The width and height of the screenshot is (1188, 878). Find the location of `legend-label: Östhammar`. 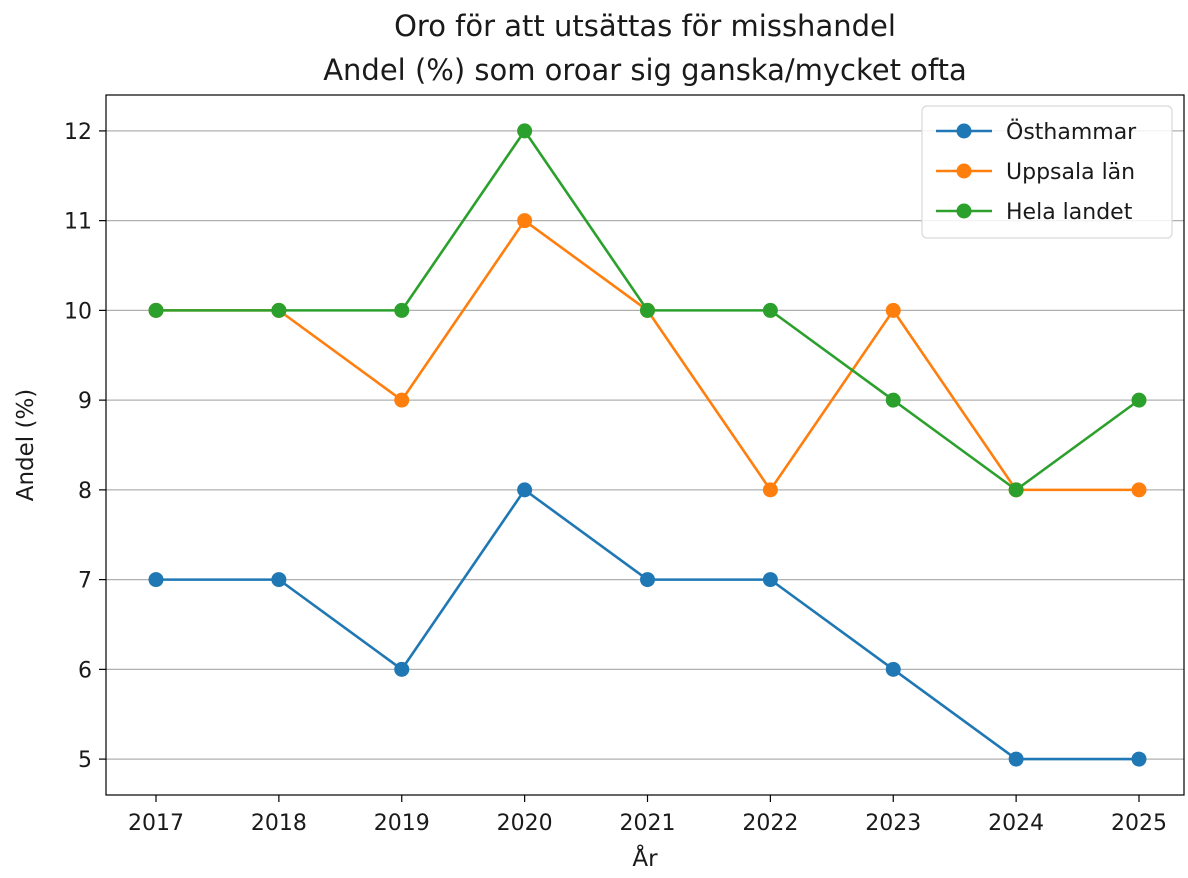

legend-label: Östhammar is located at coordinates (1071, 132).